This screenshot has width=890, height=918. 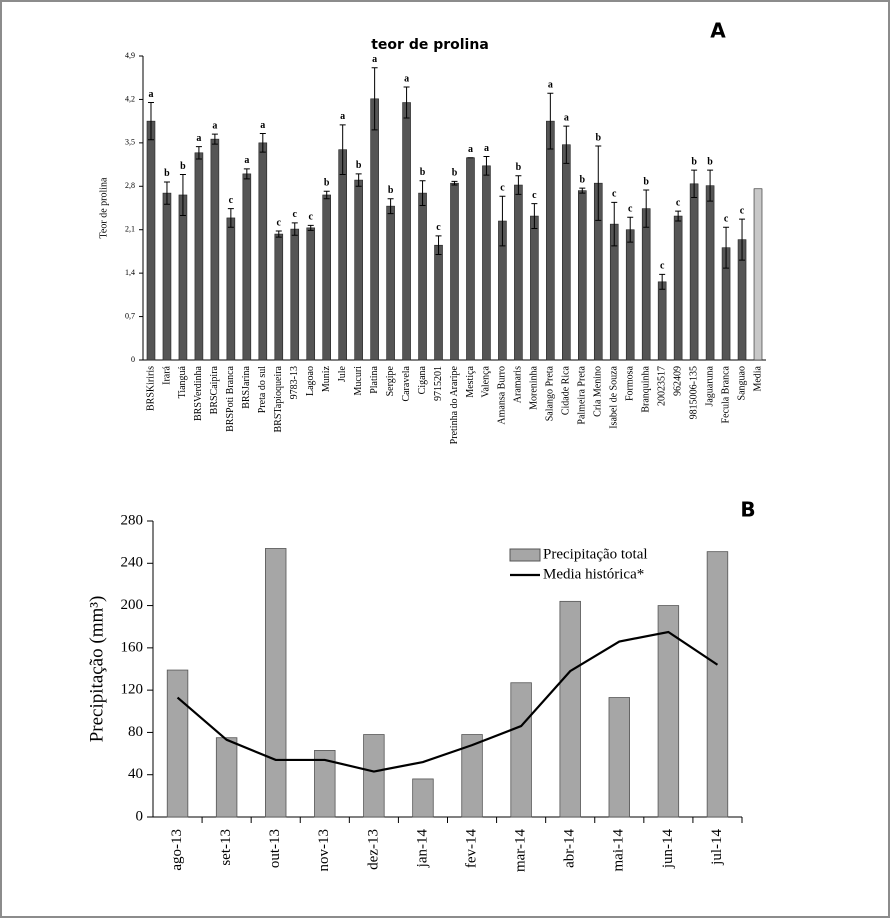 I want to click on x-tick-label: 9783-13, so click(x=294, y=382).